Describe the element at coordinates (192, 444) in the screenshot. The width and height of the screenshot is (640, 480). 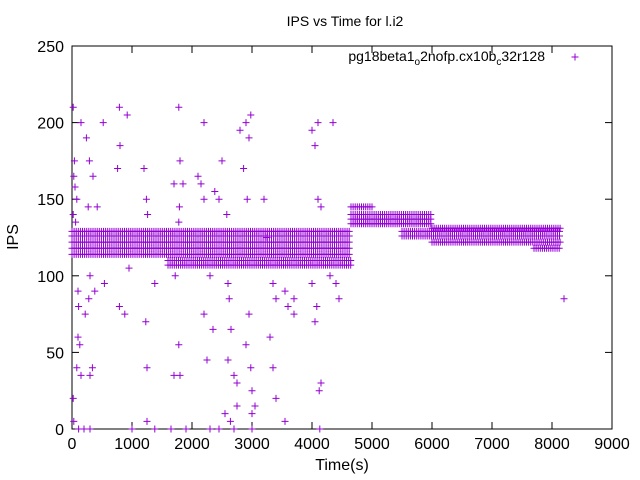
I see `x-tick-label: 2000` at that location.